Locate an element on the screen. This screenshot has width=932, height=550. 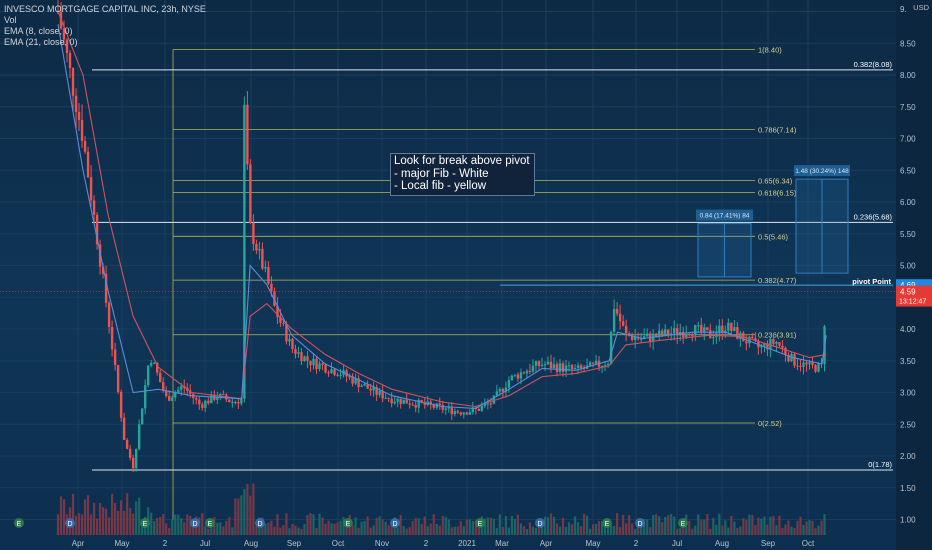
price-tick-label: 3.50 is located at coordinates (908, 361).